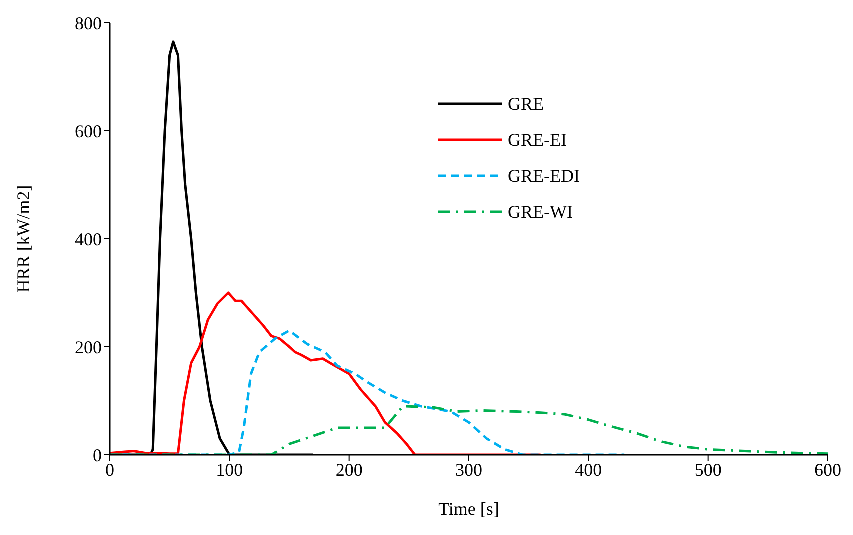 The image size is (853, 535). What do you see at coordinates (708, 470) in the screenshot?
I see `x-tick-label: 500` at bounding box center [708, 470].